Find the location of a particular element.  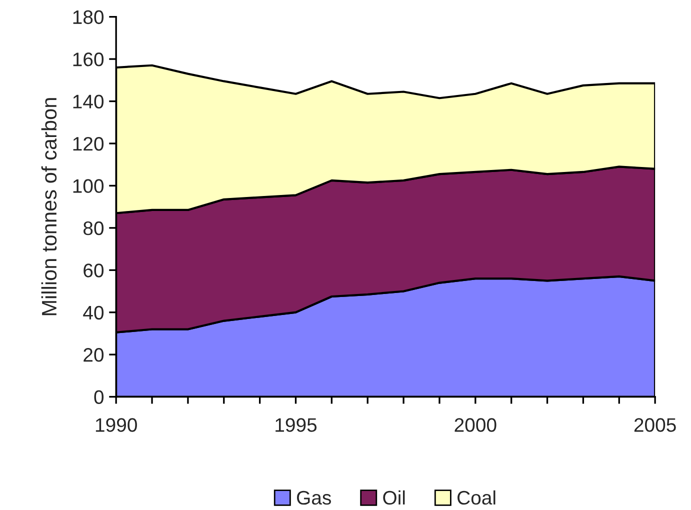

legend-label: Coal is located at coordinates (477, 497).